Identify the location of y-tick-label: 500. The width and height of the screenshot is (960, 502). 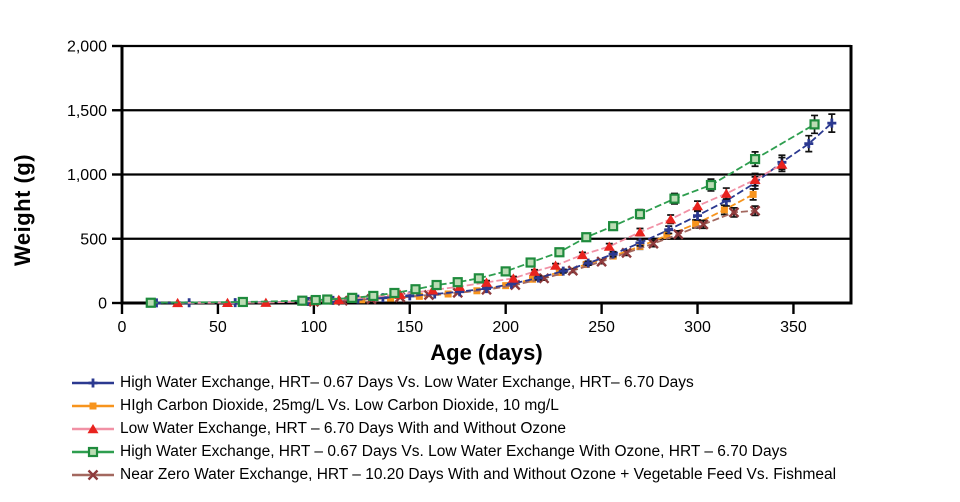
(93, 239).